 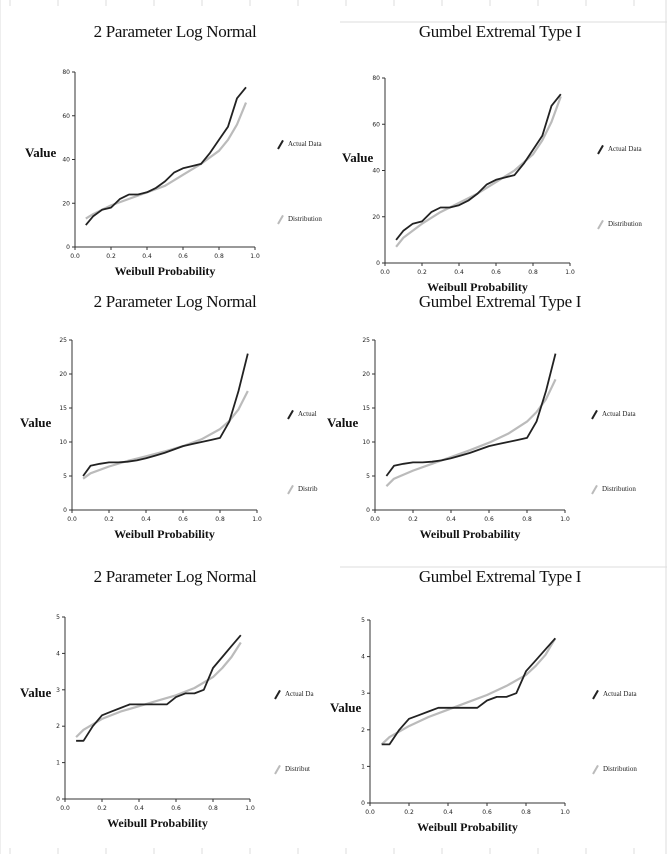 I want to click on plot-area: 0.0 0.2 0.4 0.6 0.8 1.0 0 20 40 60 80, so click(x=161, y=164).